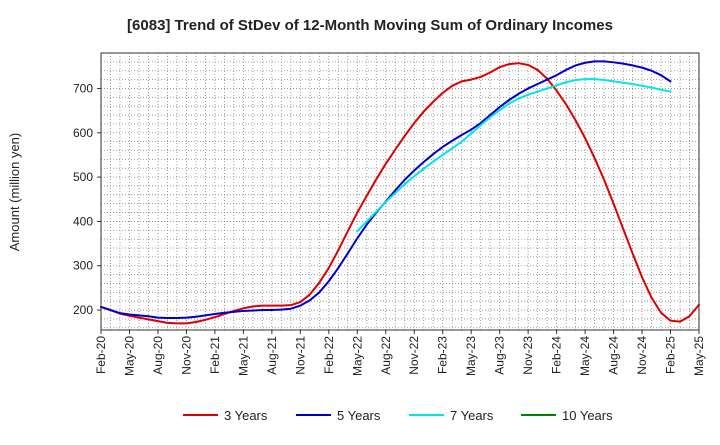 The height and width of the screenshot is (445, 720). I want to click on x-tick-label: May-22, so click(357, 356).